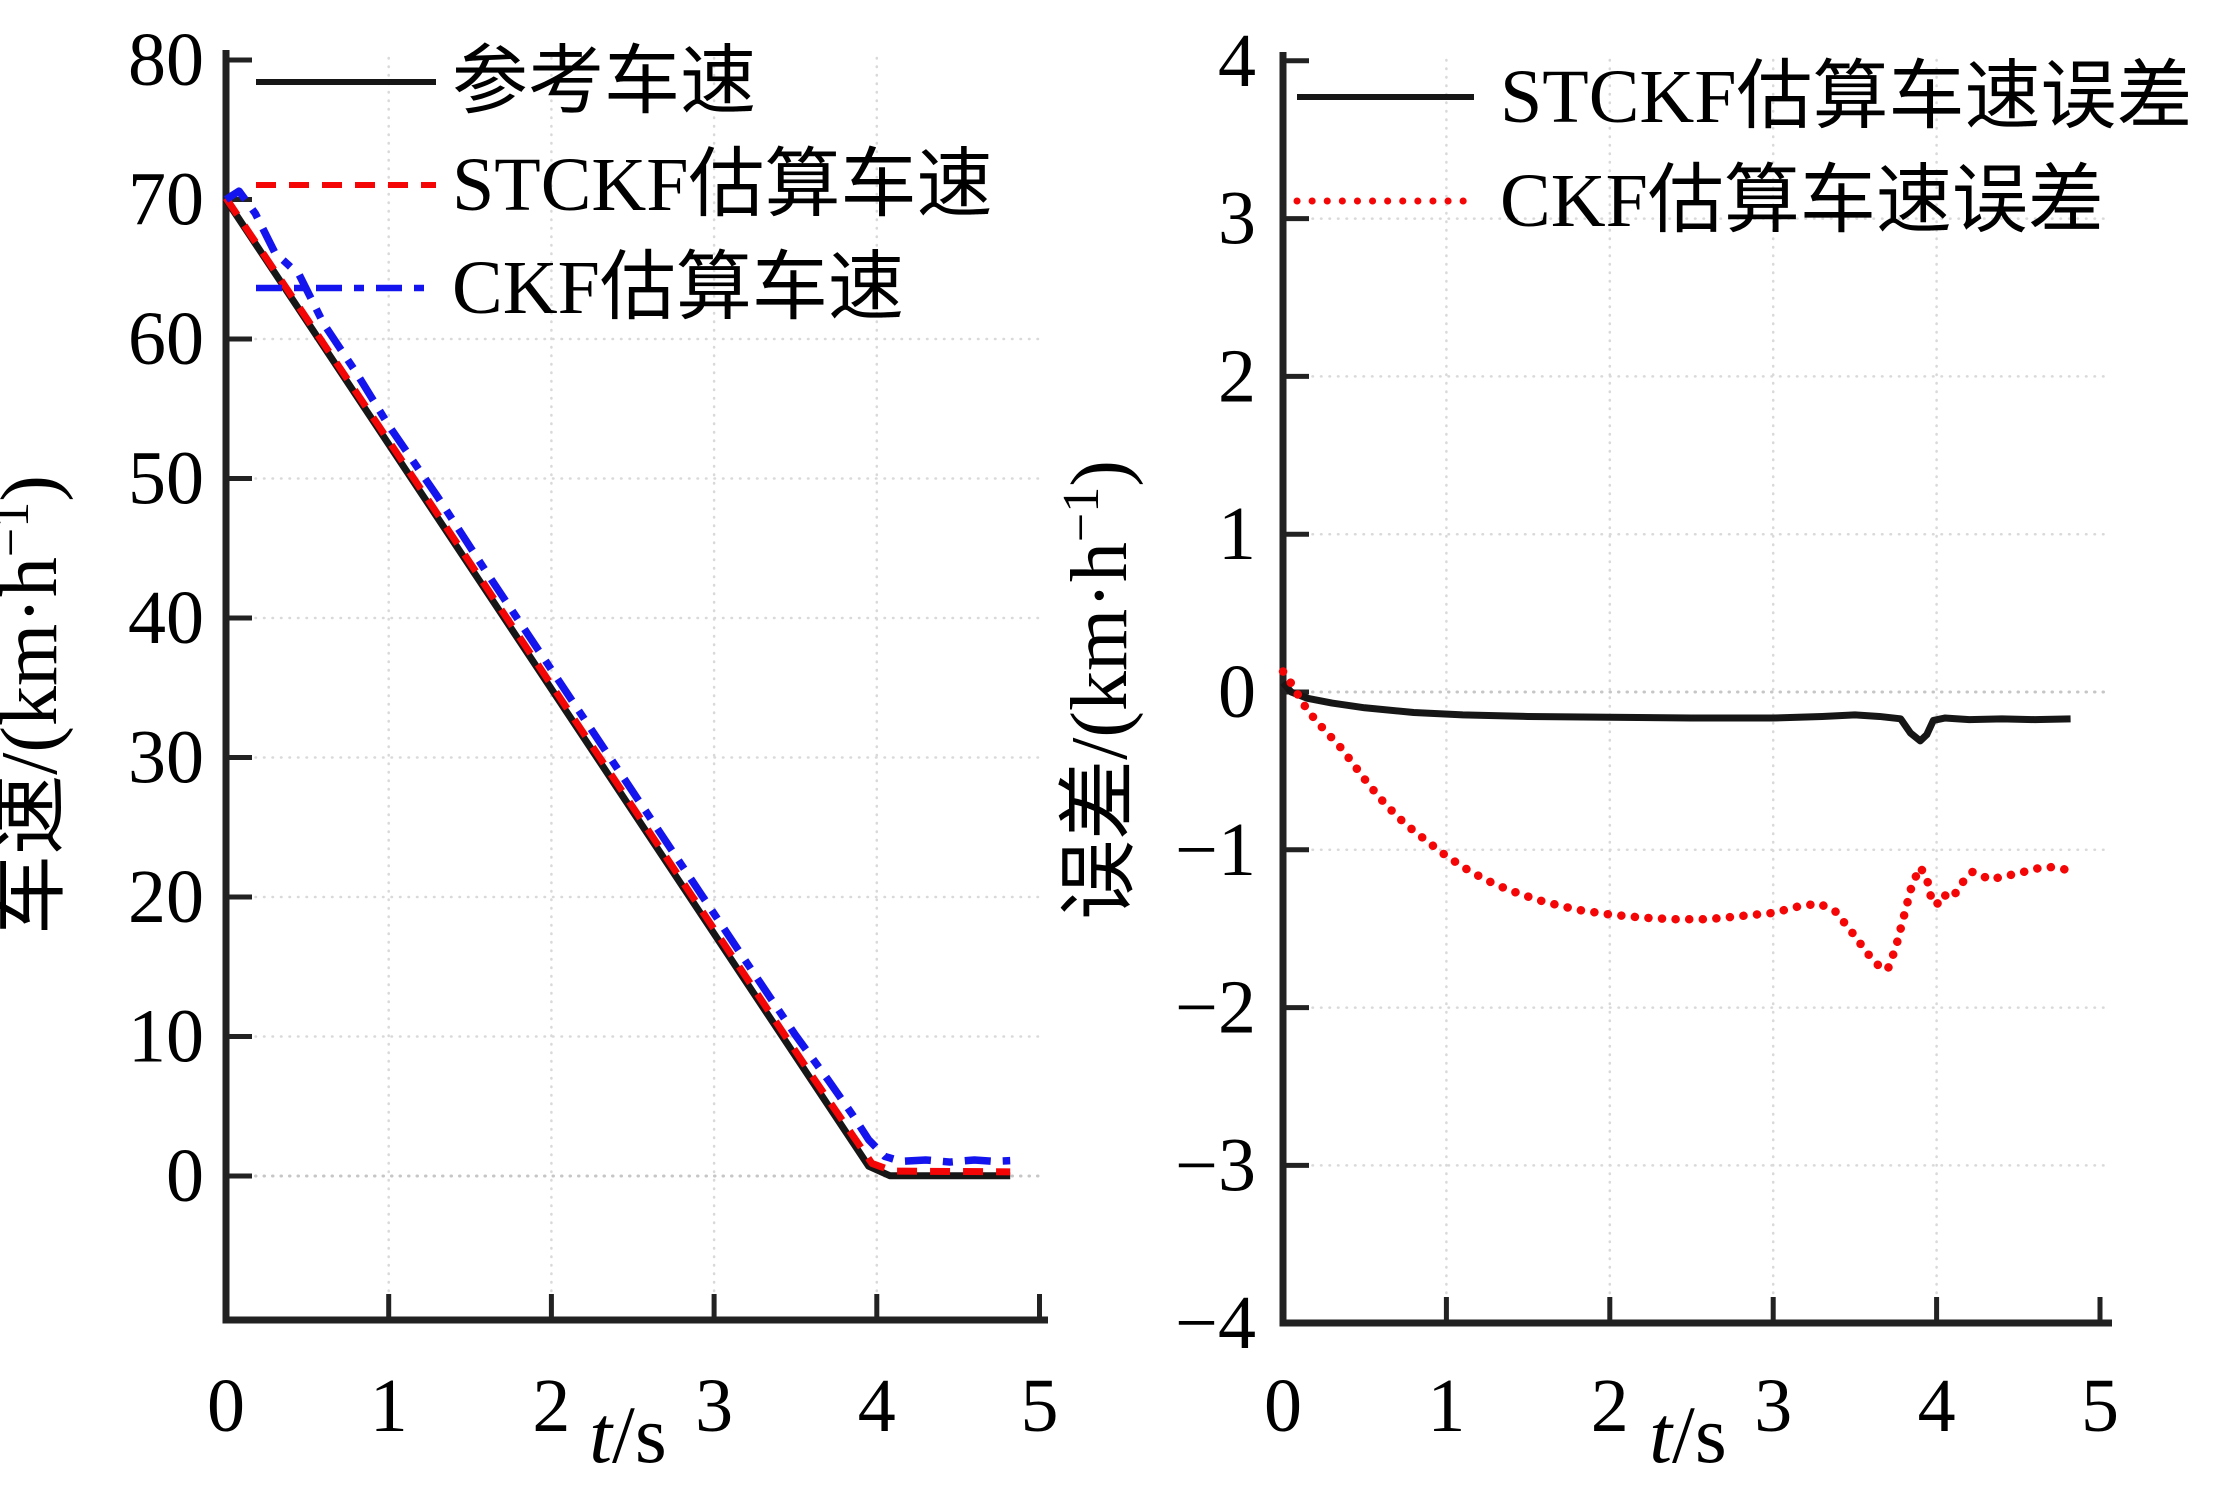 This screenshot has height=1492, width=2226. I want to click on y-tick-label: −4, so click(1215, 1323).